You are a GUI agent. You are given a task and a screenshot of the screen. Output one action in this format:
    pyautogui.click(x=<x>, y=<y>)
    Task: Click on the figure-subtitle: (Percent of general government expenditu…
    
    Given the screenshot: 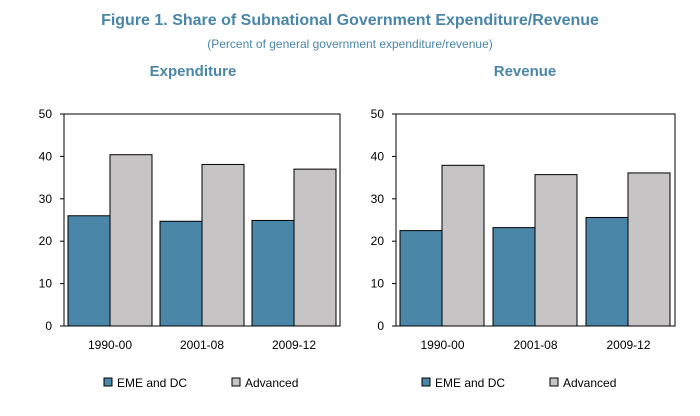 What is the action you would take?
    pyautogui.click(x=350, y=44)
    